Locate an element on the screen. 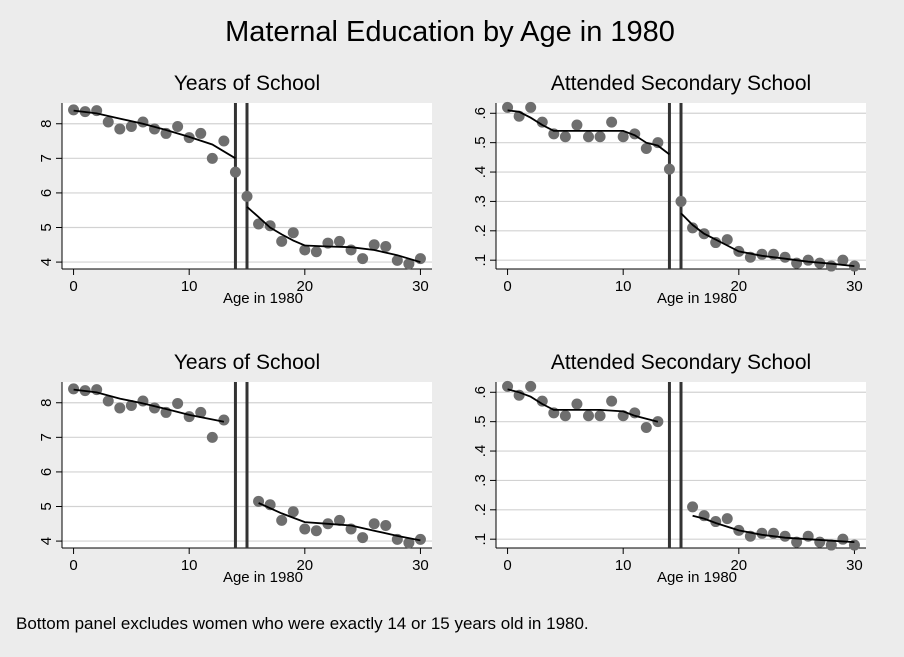 The width and height of the screenshot is (904, 657). y-tick-label: .6 is located at coordinates (480, 113).